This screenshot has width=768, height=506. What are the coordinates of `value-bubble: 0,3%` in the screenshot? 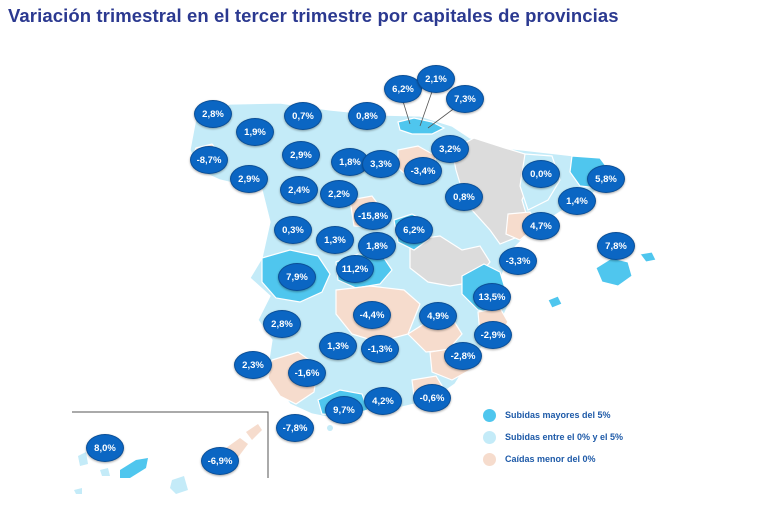 It's located at (293, 230).